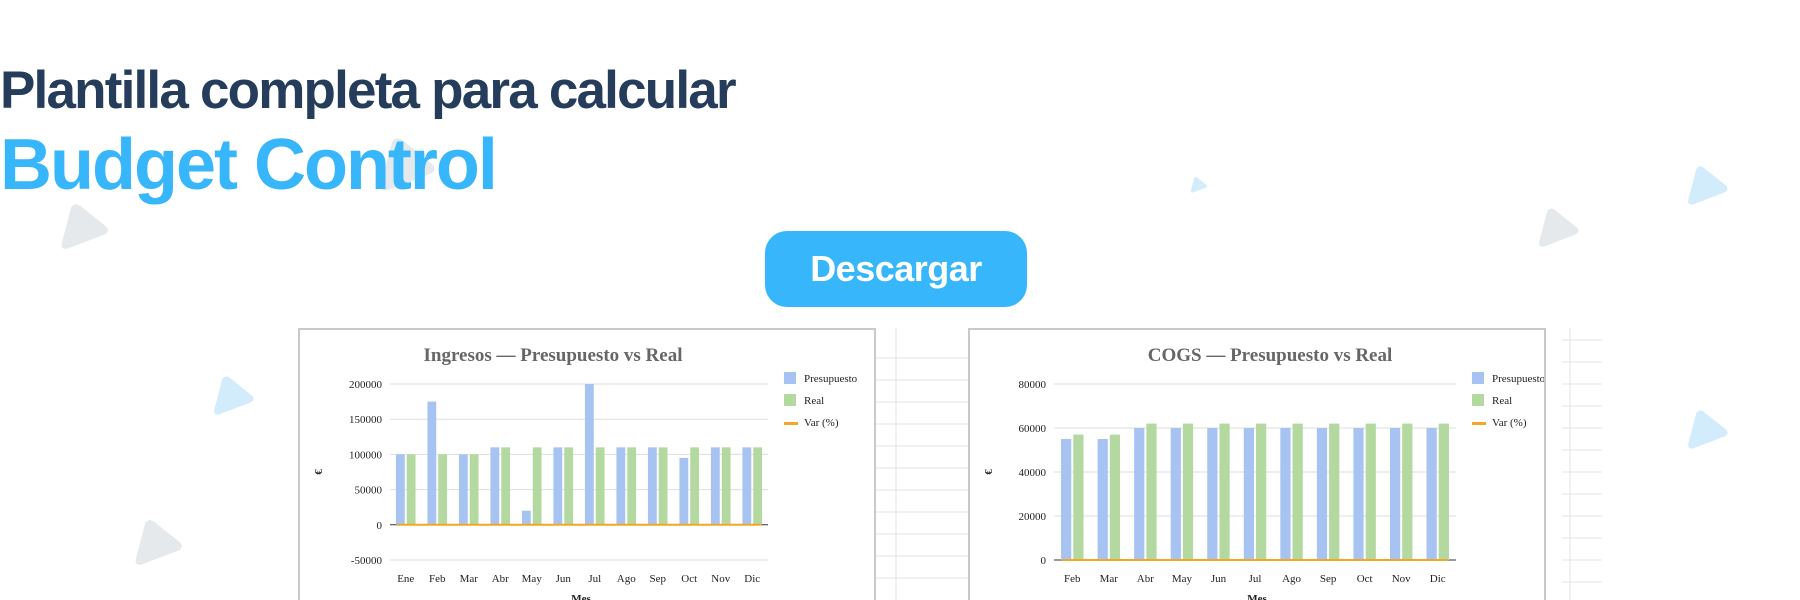 The height and width of the screenshot is (600, 1800). I want to click on hero-title: Plantilla completa para calcular, so click(368, 90).